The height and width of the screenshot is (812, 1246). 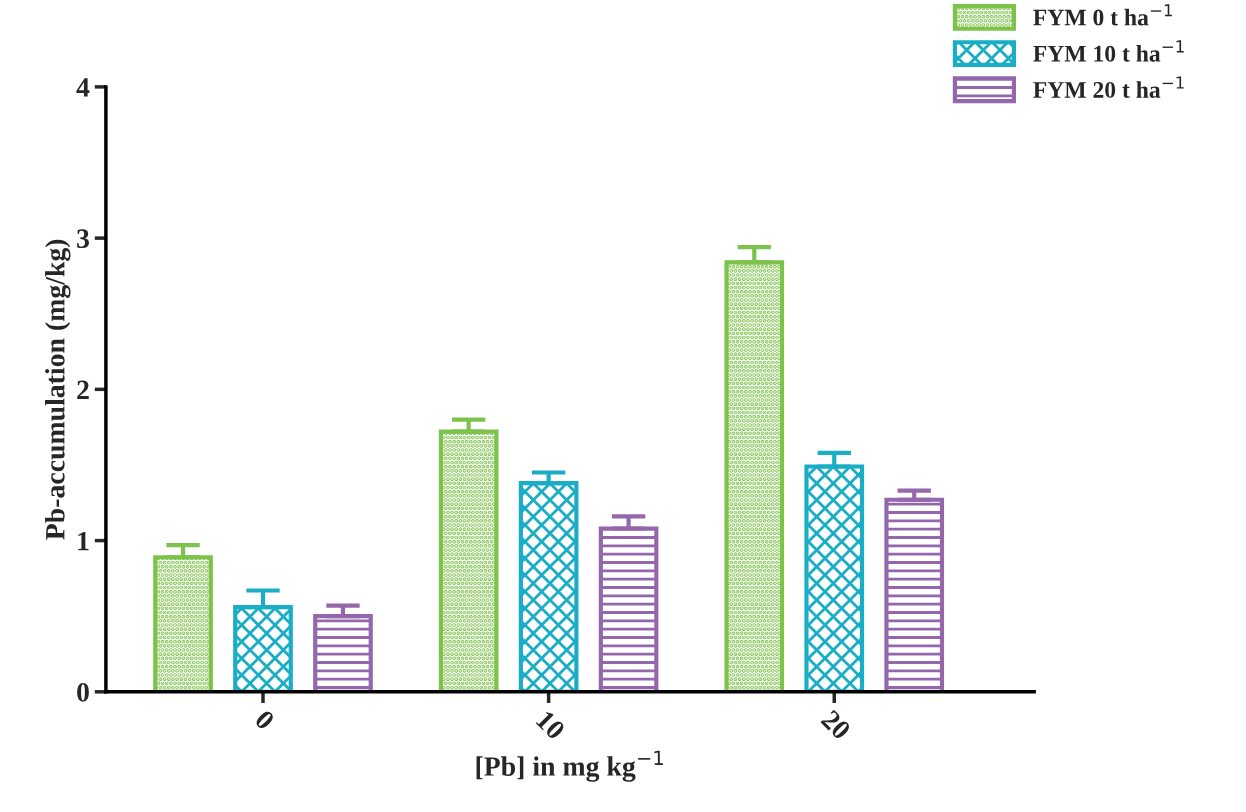 What do you see at coordinates (569, 766) in the screenshot?
I see `x-axis-title: [Pb] in mg kg$^{−1}$` at bounding box center [569, 766].